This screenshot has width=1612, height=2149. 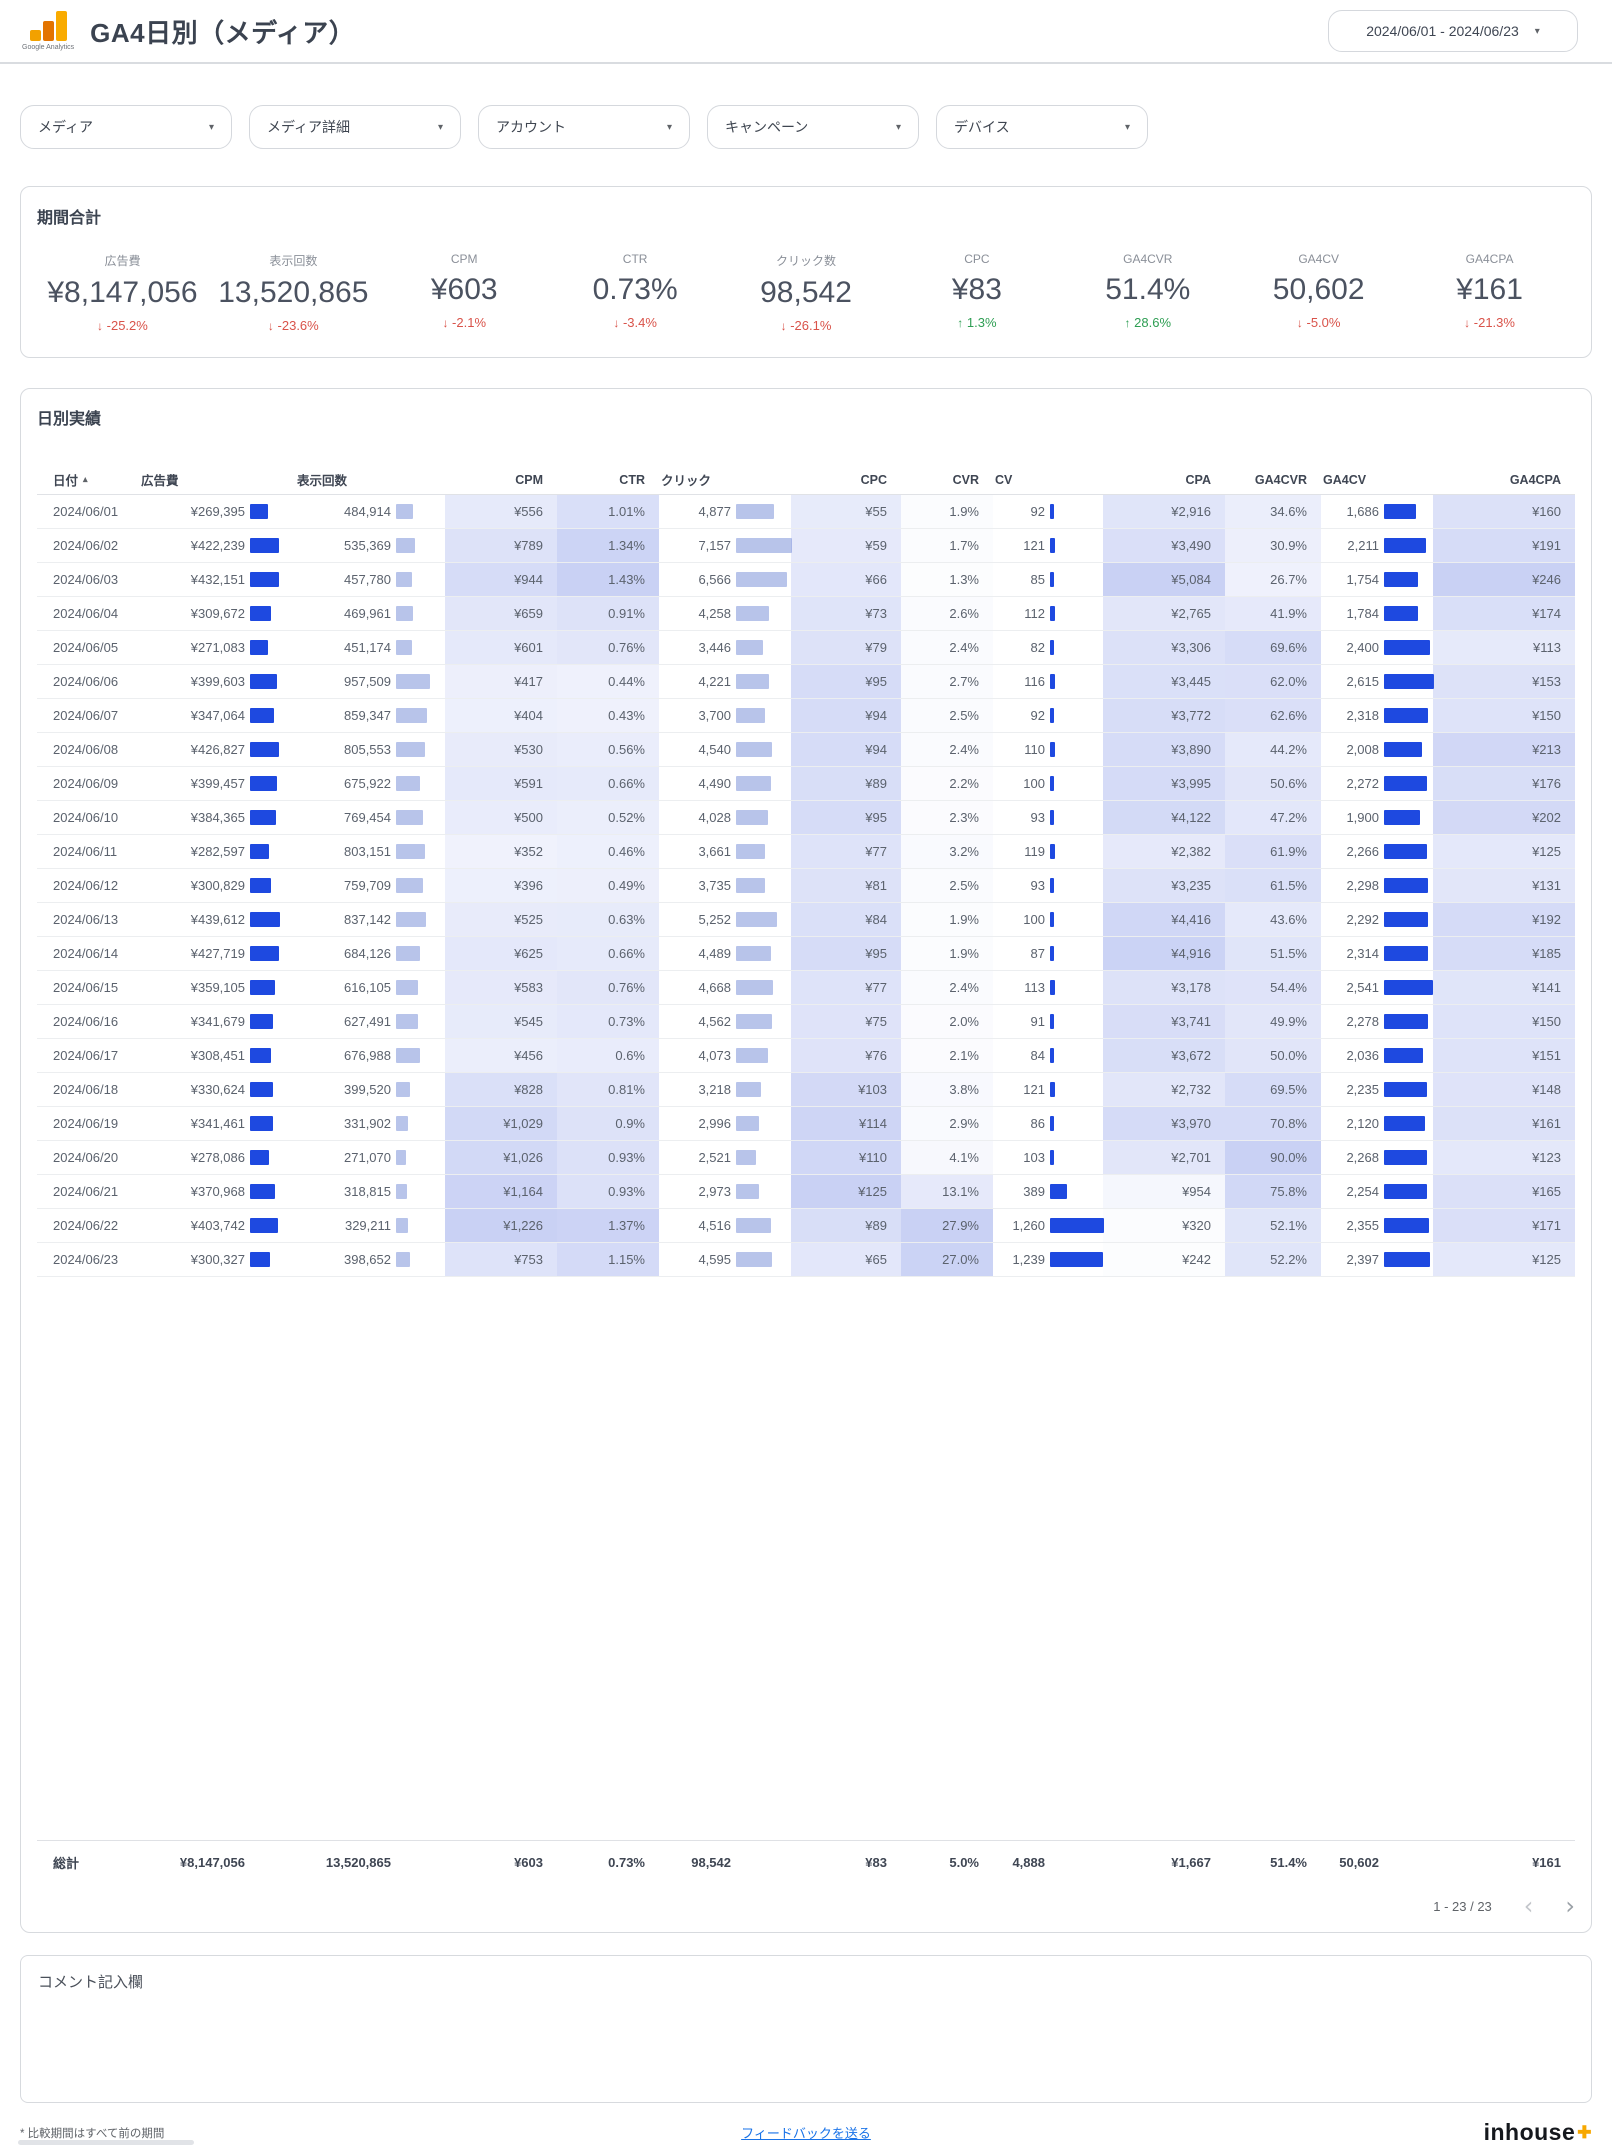 I want to click on filter-media-detail: メディア詳細 ▾, so click(x=355, y=127).